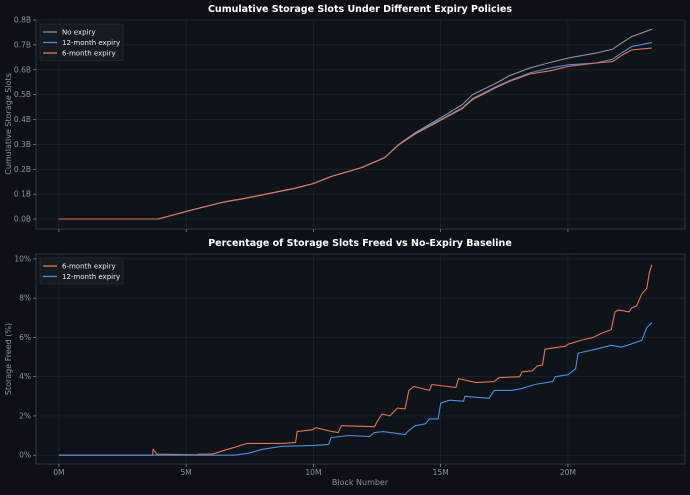 The width and height of the screenshot is (690, 495). I want to click on y-tick-label: 0.2B, so click(22, 169).